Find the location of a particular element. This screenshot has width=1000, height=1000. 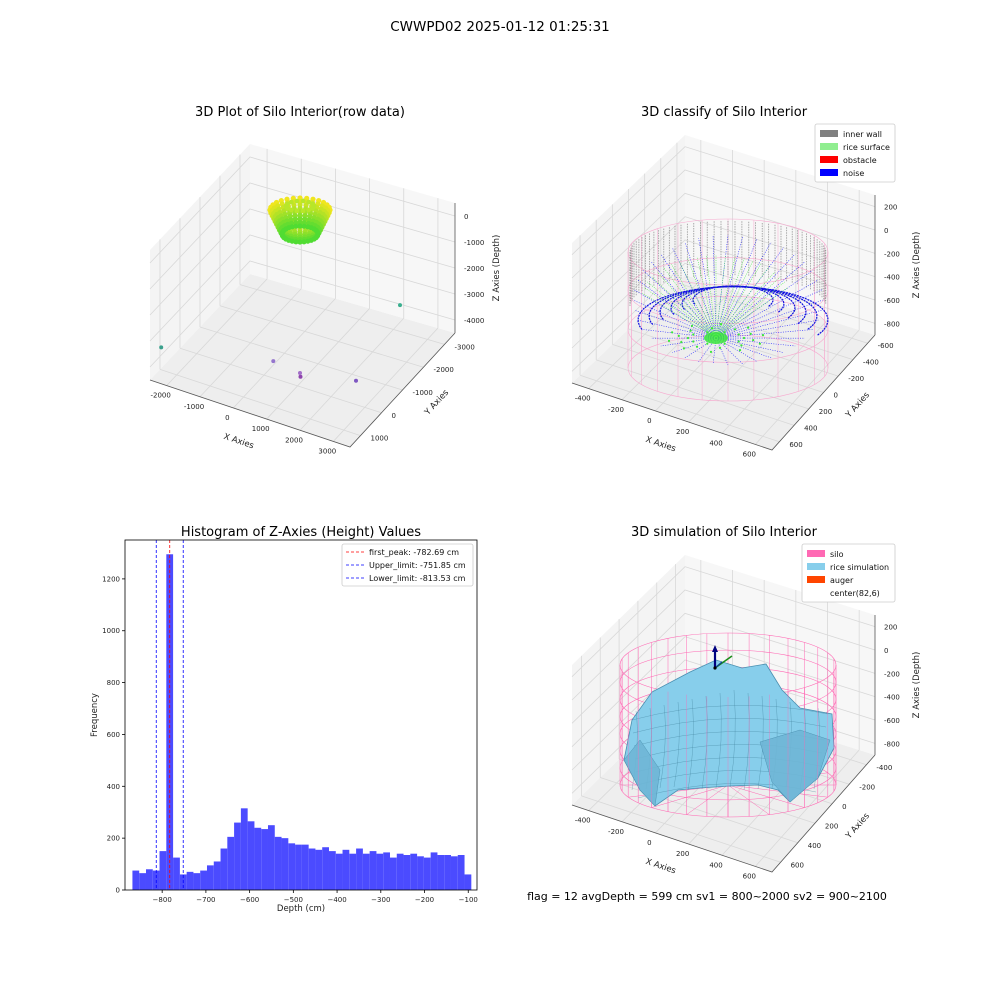

raw-y-tick-label: -1000 is located at coordinates (423, 393).